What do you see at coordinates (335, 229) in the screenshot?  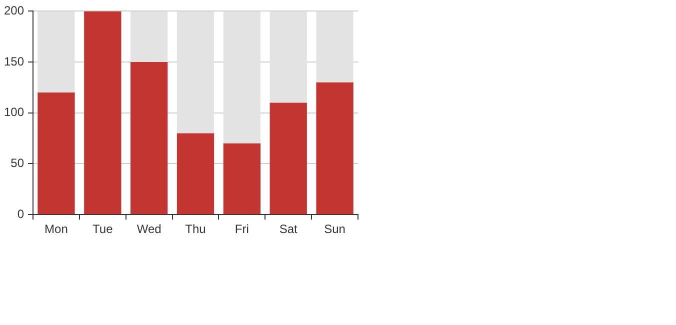 I see `x-tick-label: Sun` at bounding box center [335, 229].